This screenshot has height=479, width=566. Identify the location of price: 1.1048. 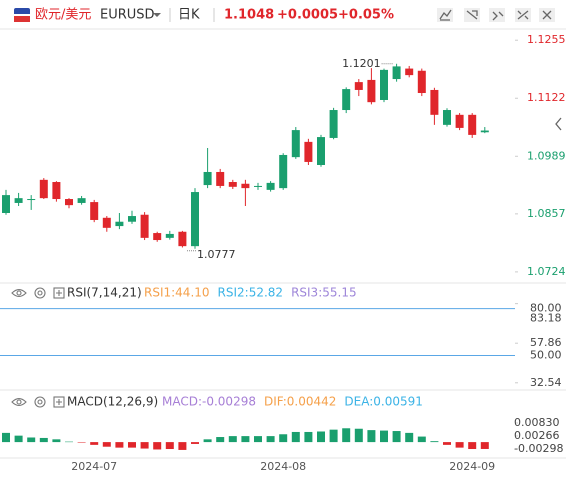
(249, 15).